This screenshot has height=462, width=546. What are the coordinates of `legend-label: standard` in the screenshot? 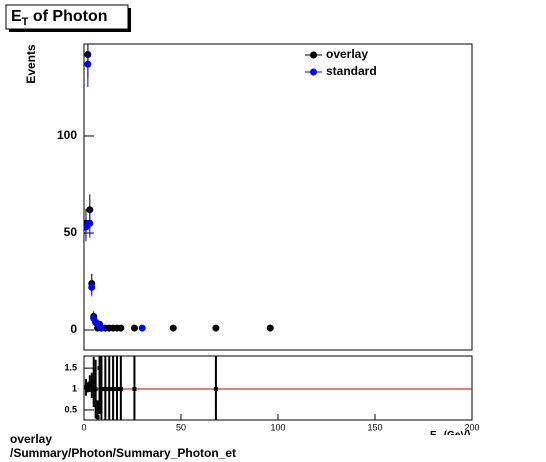 It's located at (351, 71).